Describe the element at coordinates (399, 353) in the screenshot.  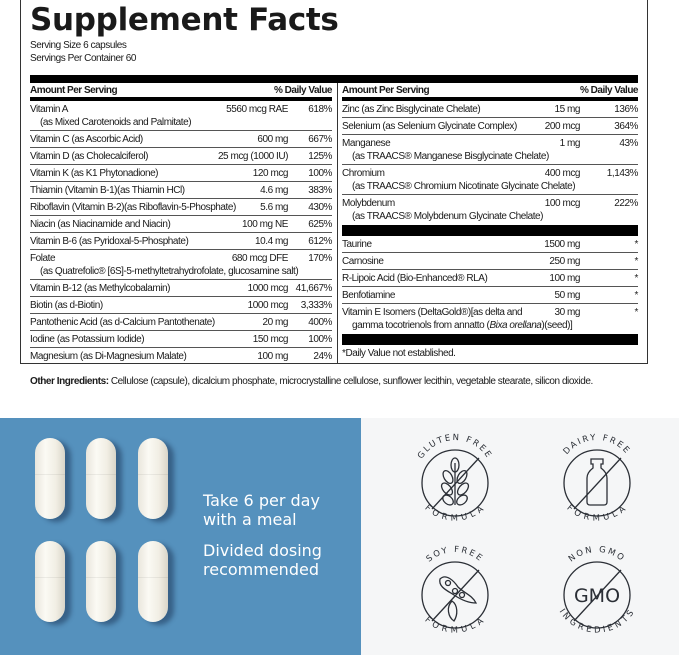
I see `footnote: *Daily Value not established.` at that location.